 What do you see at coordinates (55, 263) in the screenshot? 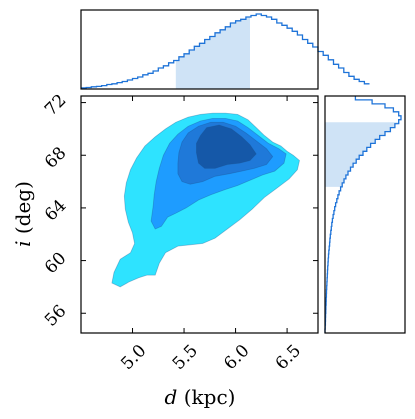
I see `y-tick-label: 60` at bounding box center [55, 263].